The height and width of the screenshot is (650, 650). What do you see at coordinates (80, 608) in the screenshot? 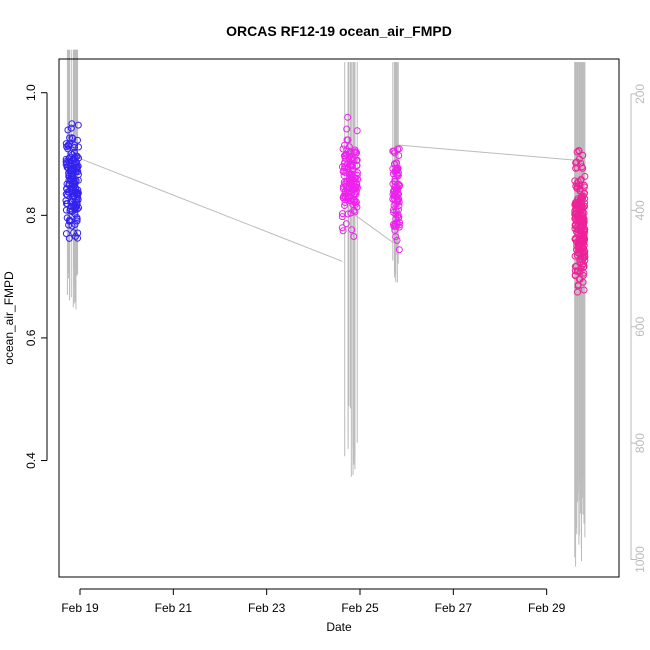
I see `x-tick-label: Feb 19` at bounding box center [80, 608].